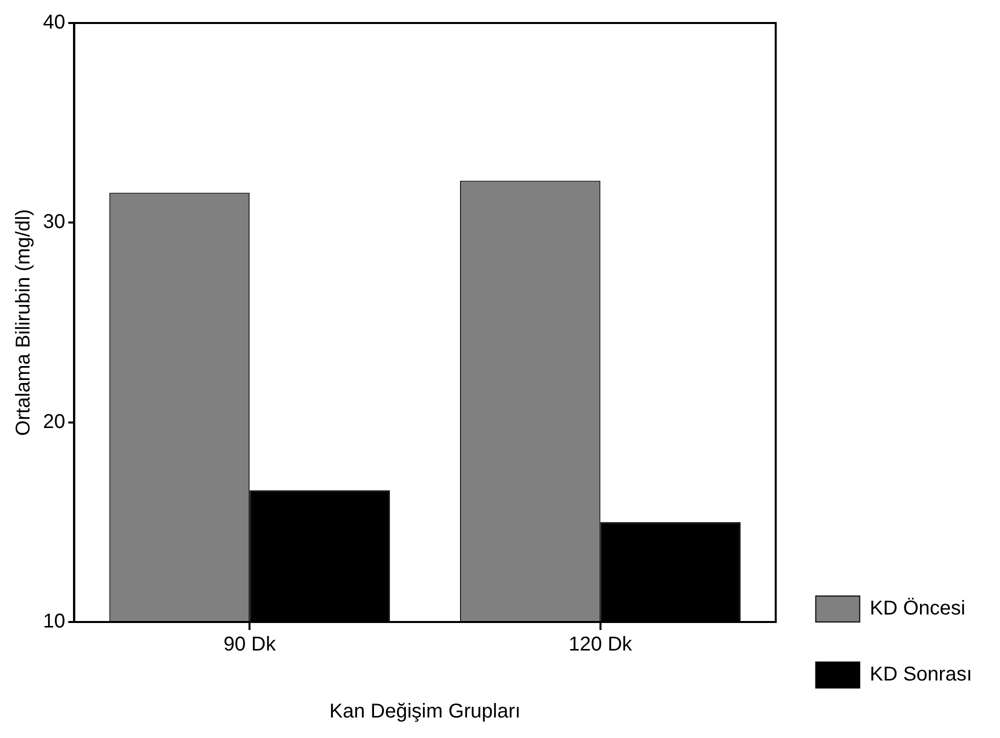 The image size is (1000, 738). What do you see at coordinates (54, 621) in the screenshot?
I see `y-tick-label: 10` at bounding box center [54, 621].